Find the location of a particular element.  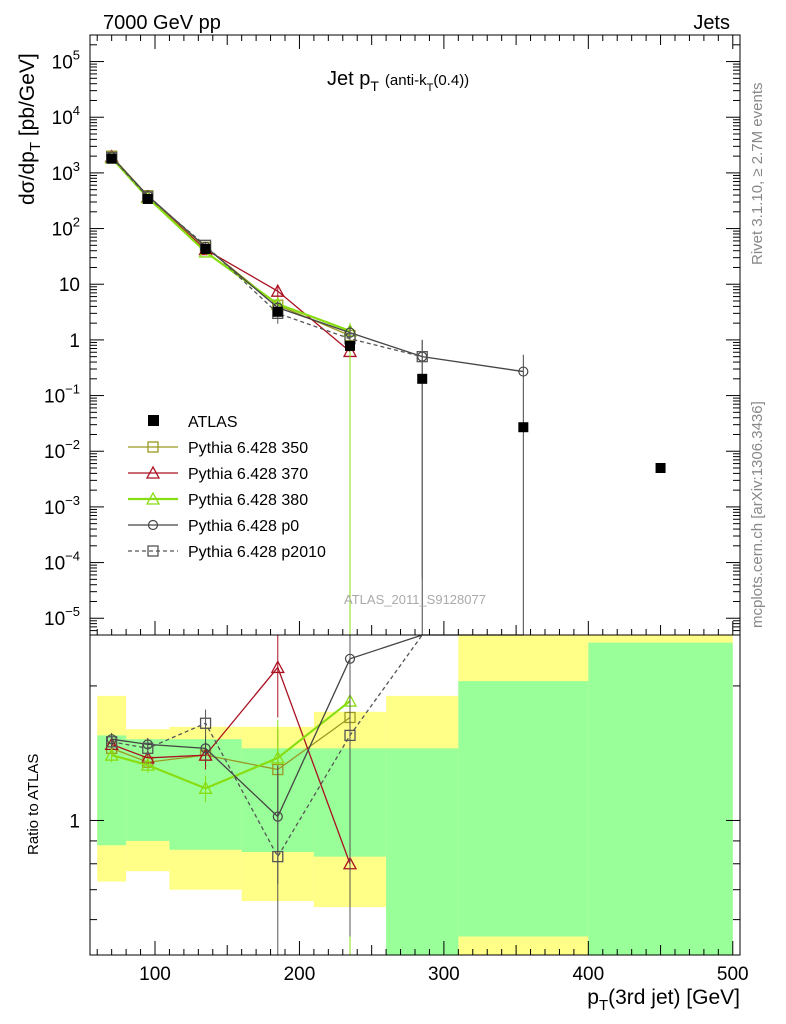

beam-label: 7000 GeV pp is located at coordinates (162, 23).